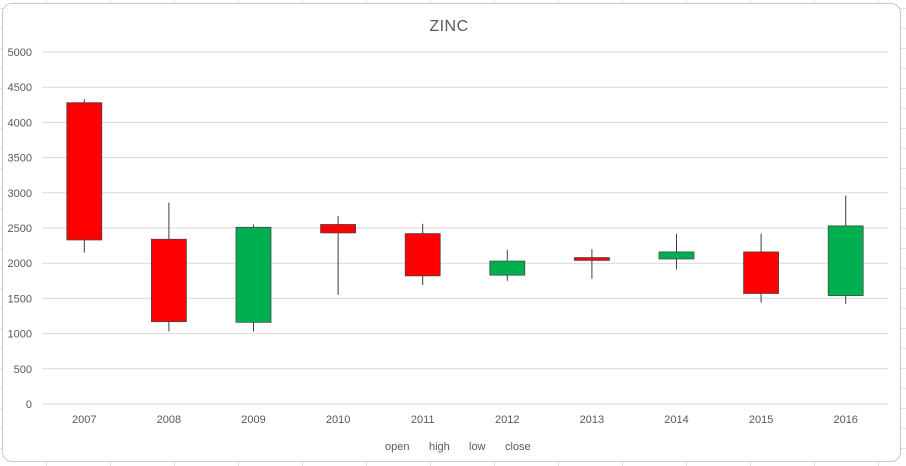  Describe the element at coordinates (465, 420) in the screenshot. I see `x-axis: 2007 2008 2009 2010 2011 2012 2013 2014 2015 2016` at that location.